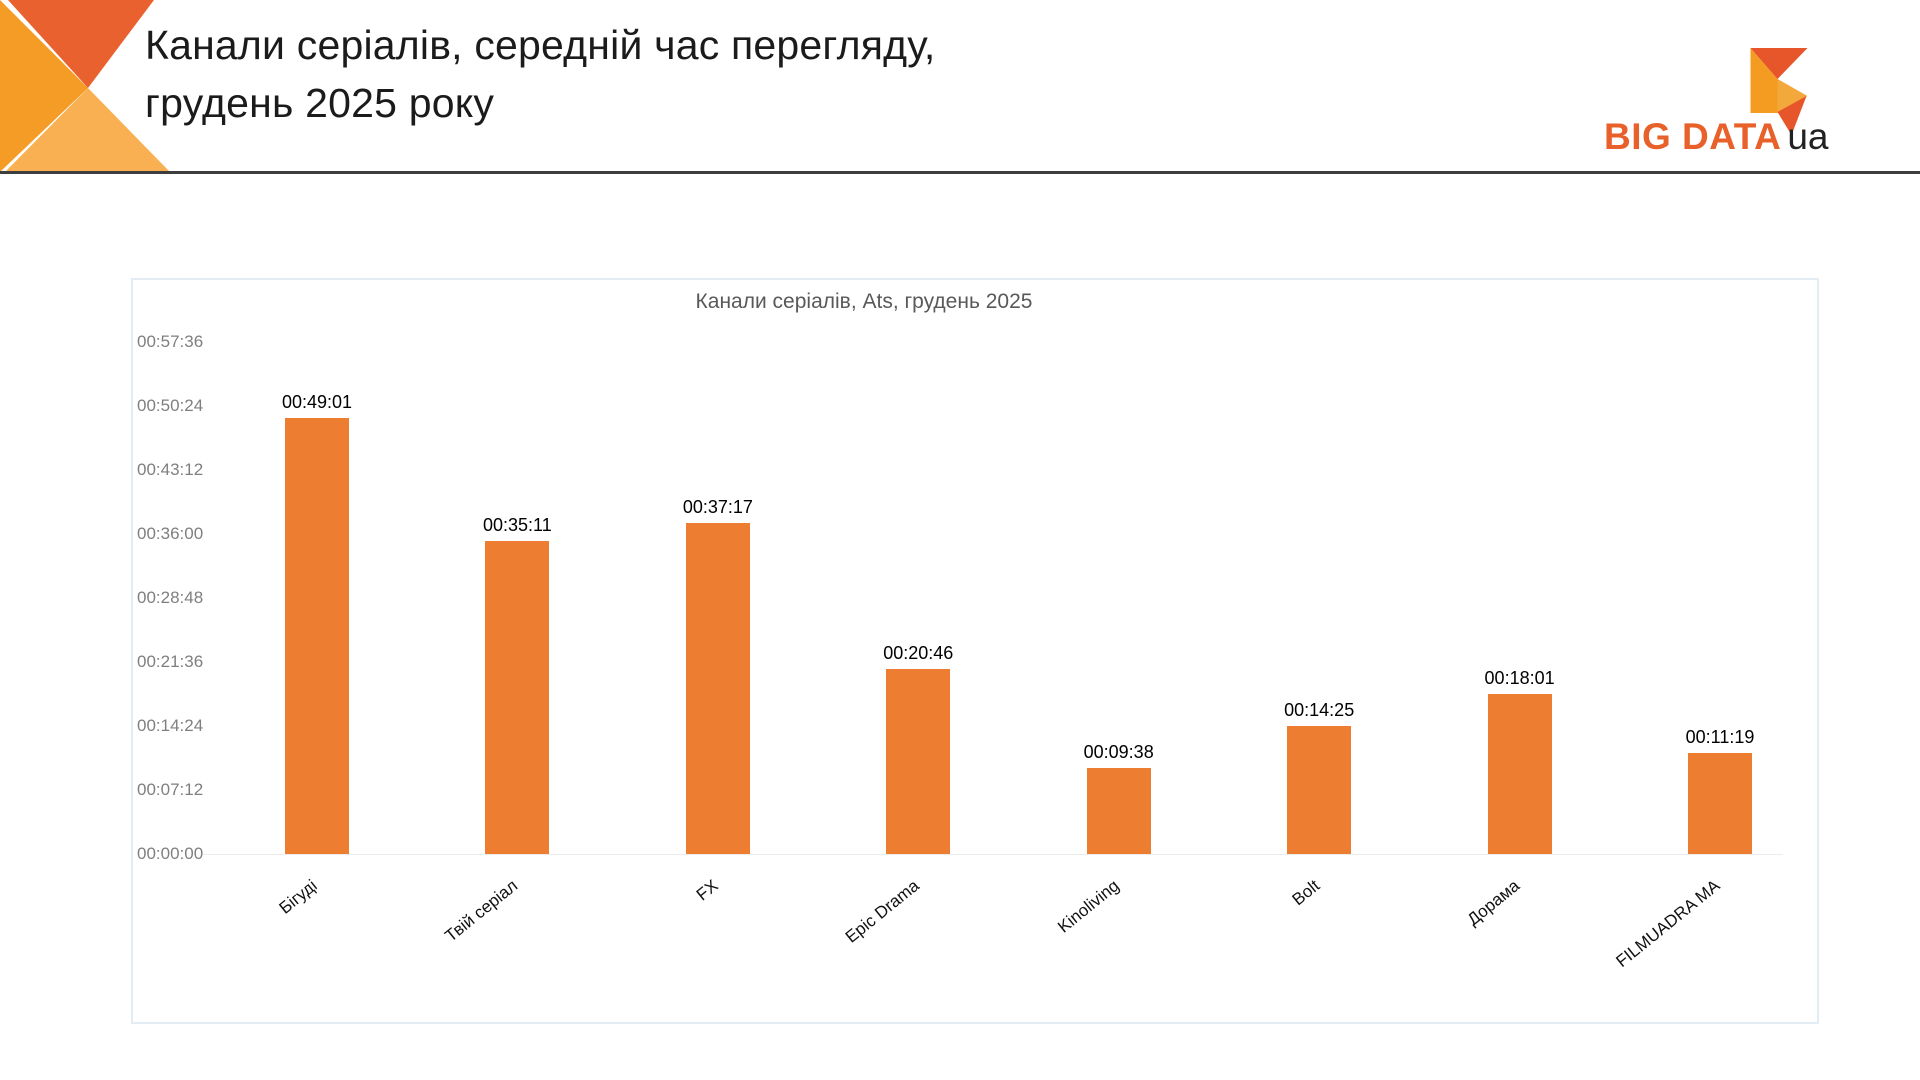 The height and width of the screenshot is (1080, 1920). Describe the element at coordinates (864, 301) in the screenshot. I see `chart-title: Канали серіалів, Ats, грудень 2025` at that location.